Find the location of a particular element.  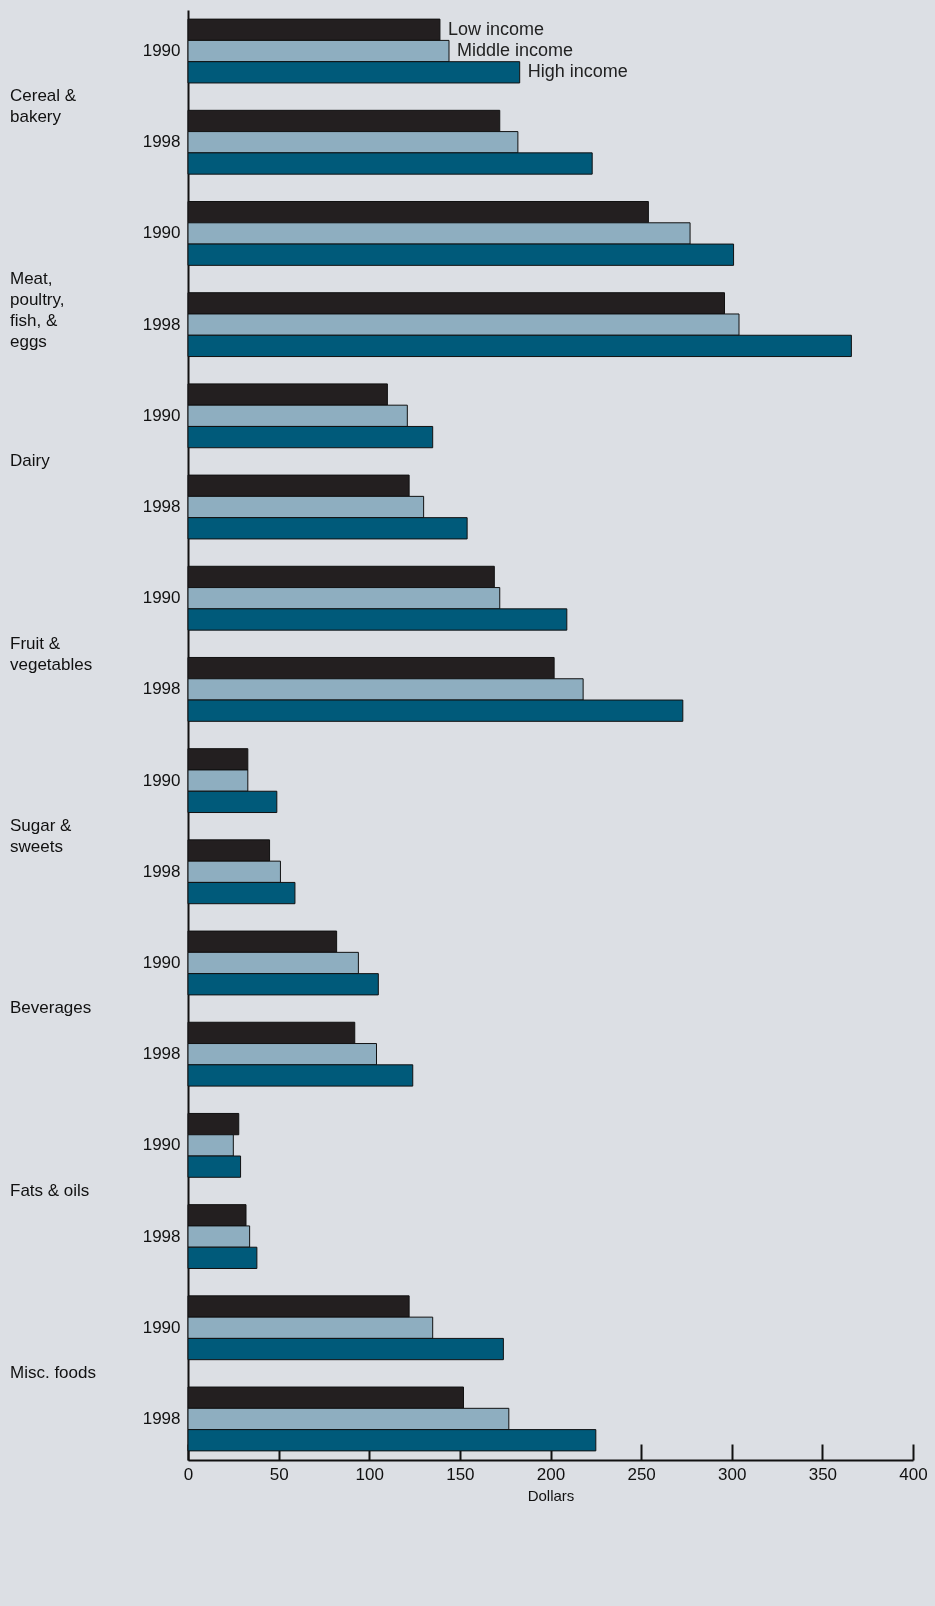

text: Fats & oils is located at coordinates (50, 1190).